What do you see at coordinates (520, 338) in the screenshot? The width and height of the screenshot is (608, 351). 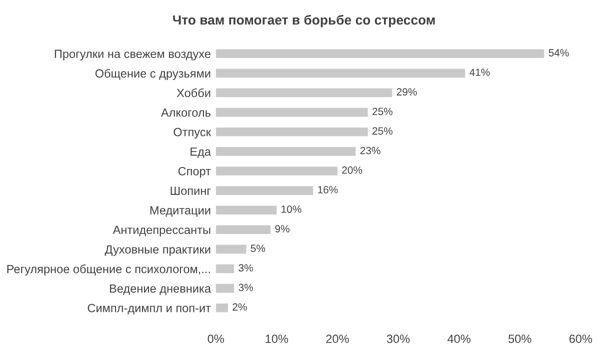 I see `x-tick-label: 50%` at bounding box center [520, 338].